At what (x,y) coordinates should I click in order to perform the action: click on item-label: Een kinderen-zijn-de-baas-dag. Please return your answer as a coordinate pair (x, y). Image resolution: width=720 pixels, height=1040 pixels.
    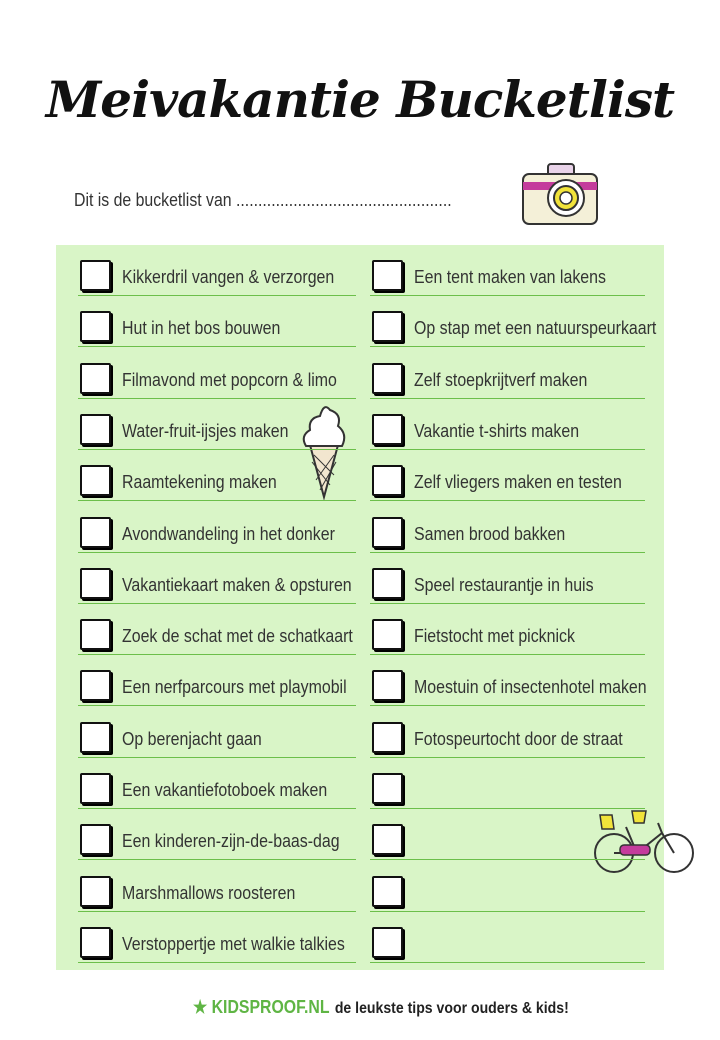
    Looking at the image, I should click on (231, 841).